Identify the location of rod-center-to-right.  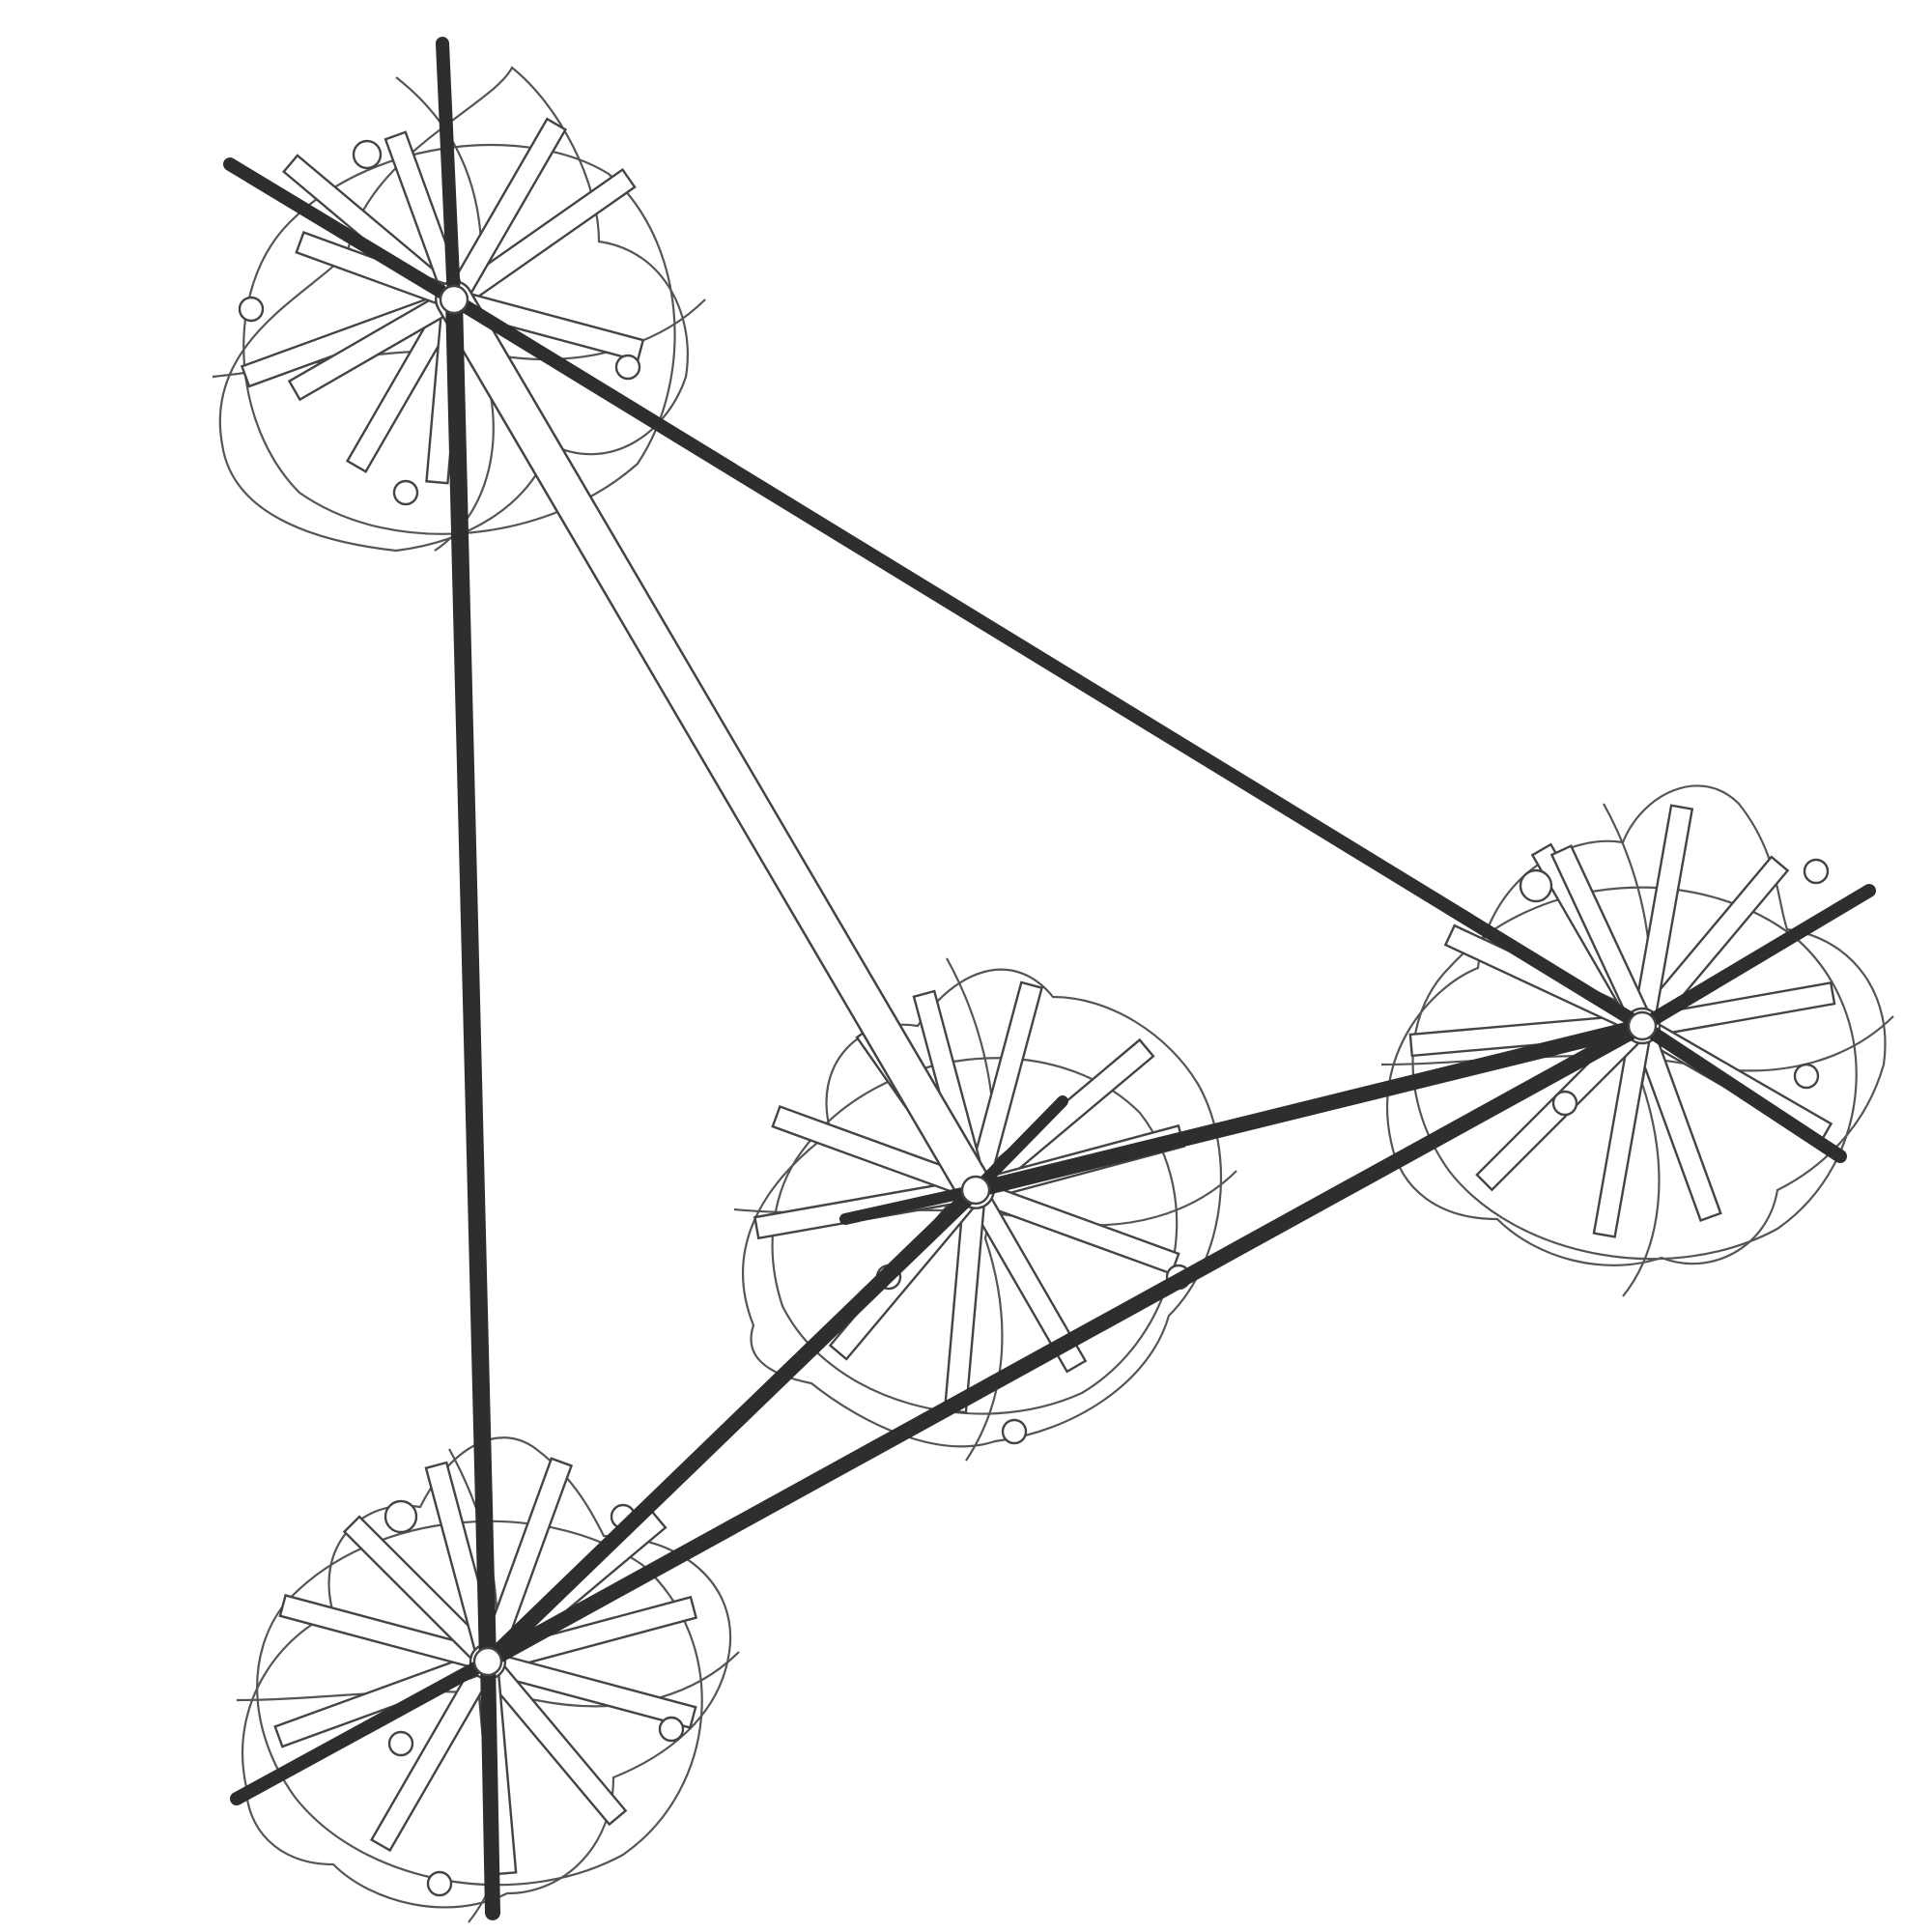
(1309, 1108).